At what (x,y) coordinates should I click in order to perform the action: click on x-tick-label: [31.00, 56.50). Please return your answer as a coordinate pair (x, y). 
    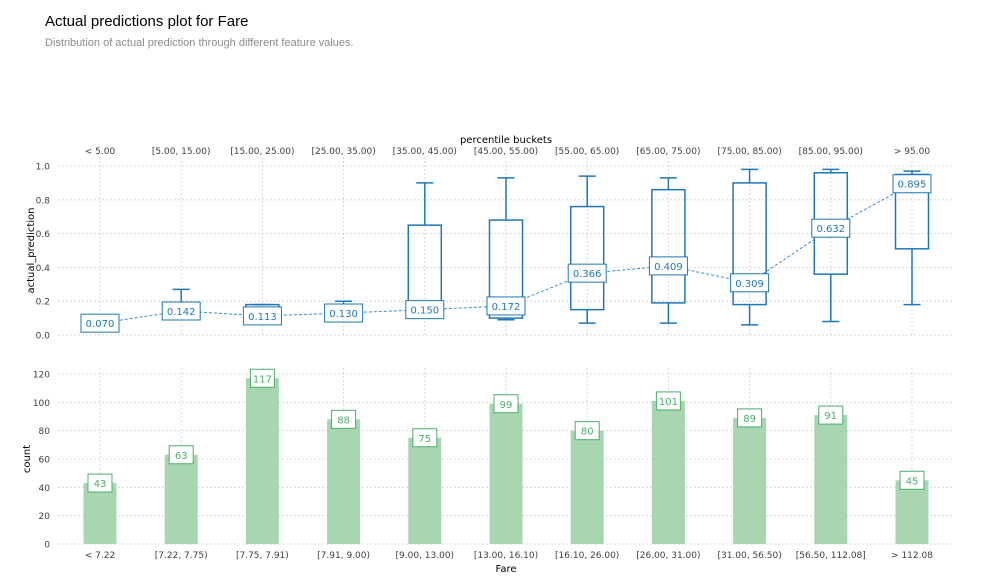
    Looking at the image, I should click on (749, 556).